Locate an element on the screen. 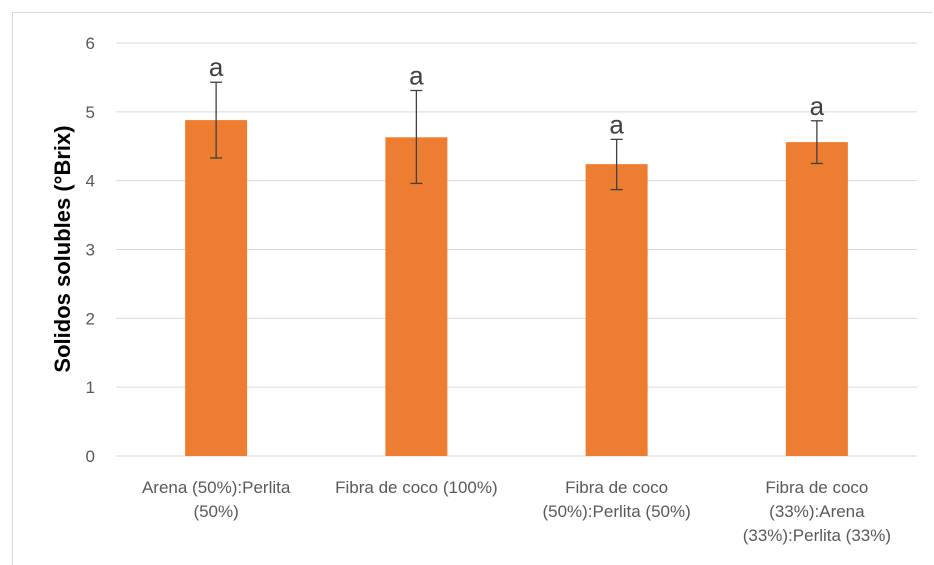 This screenshot has height=565, width=934. x-category-label: Arena (50%):Perlita (50%) is located at coordinates (216, 499).